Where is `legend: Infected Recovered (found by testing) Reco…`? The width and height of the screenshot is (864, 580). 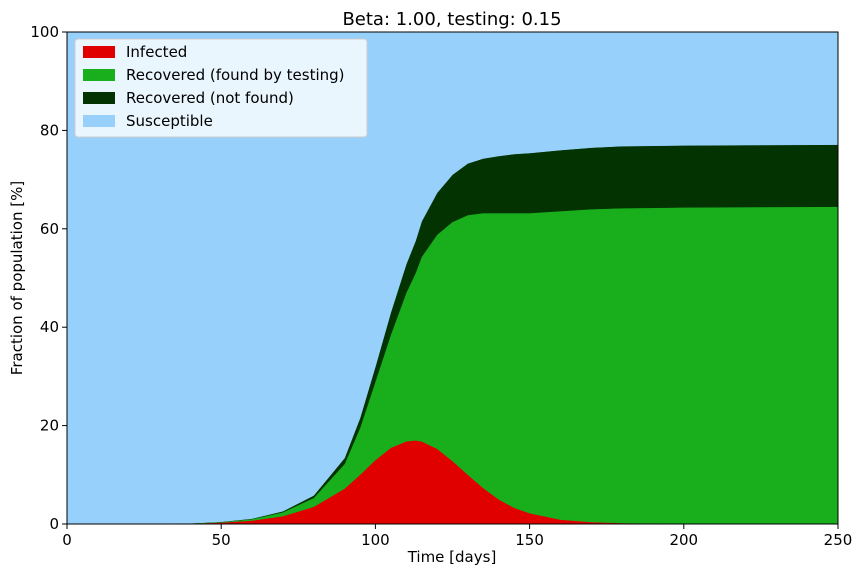
legend: Infected Recovered (found by testing) Reco… is located at coordinates (221, 88).